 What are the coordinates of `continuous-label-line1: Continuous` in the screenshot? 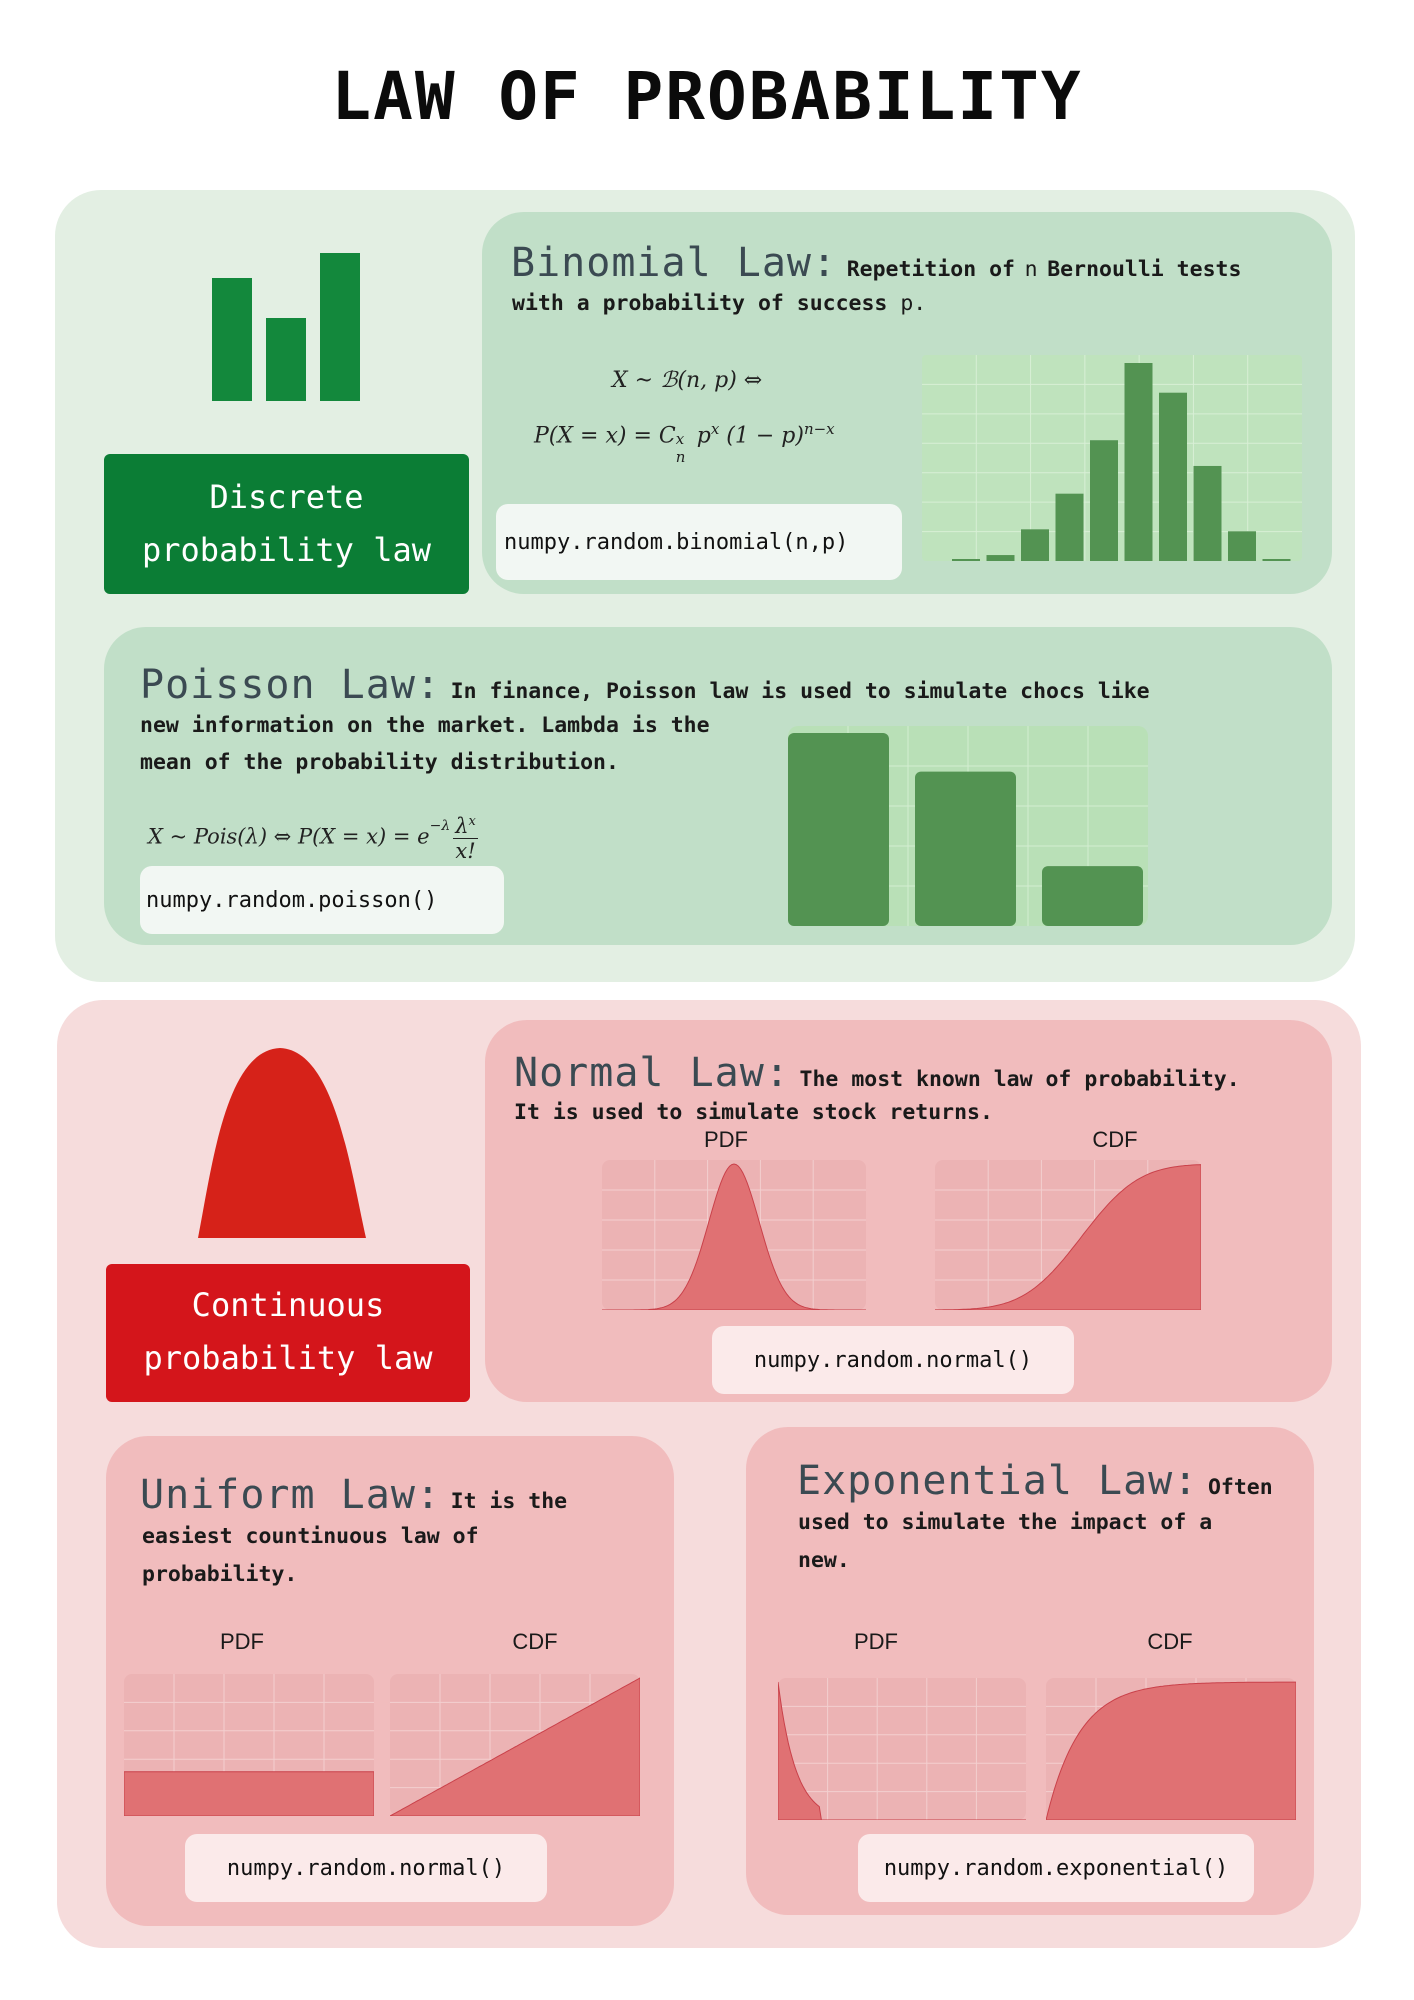 It's located at (288, 1305).